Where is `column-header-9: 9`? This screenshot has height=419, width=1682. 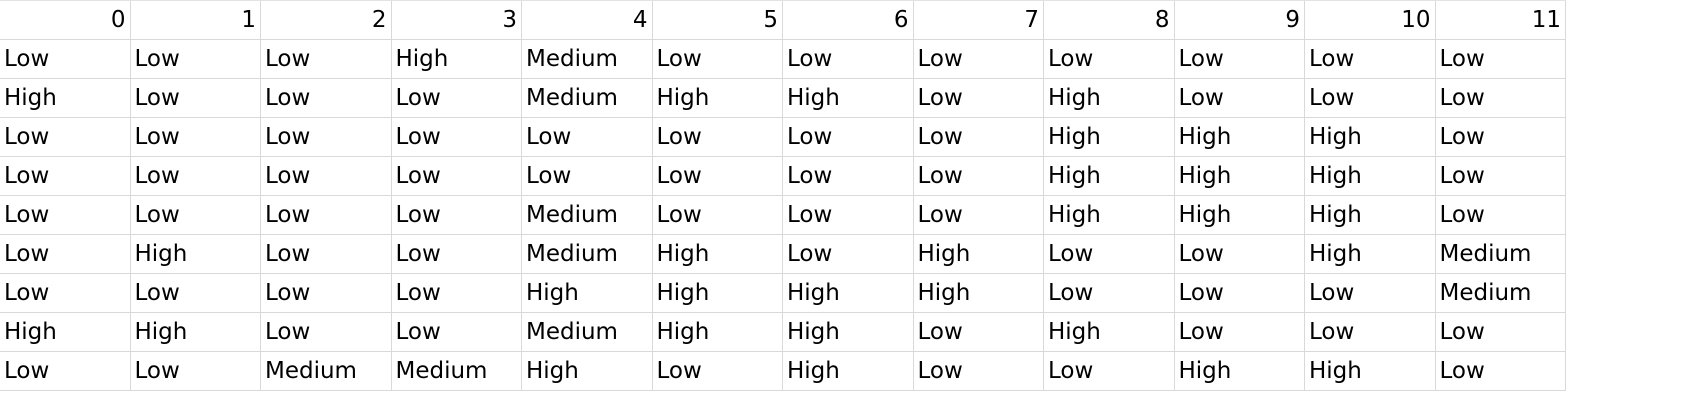
column-header-9: 9 is located at coordinates (1239, 20).